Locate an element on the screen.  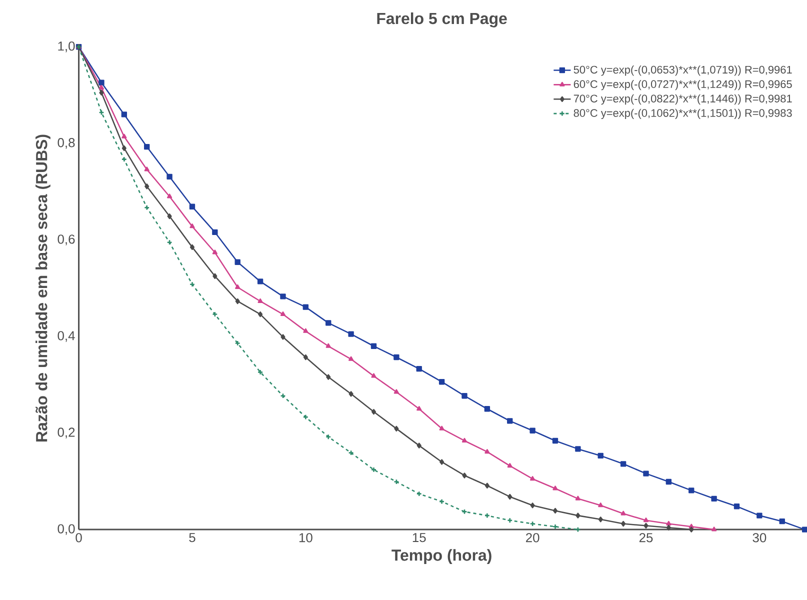
legend-label: 70°C y=exp(-(0,0822)*x**(1,1446)) R=0,9981 is located at coordinates (683, 99).